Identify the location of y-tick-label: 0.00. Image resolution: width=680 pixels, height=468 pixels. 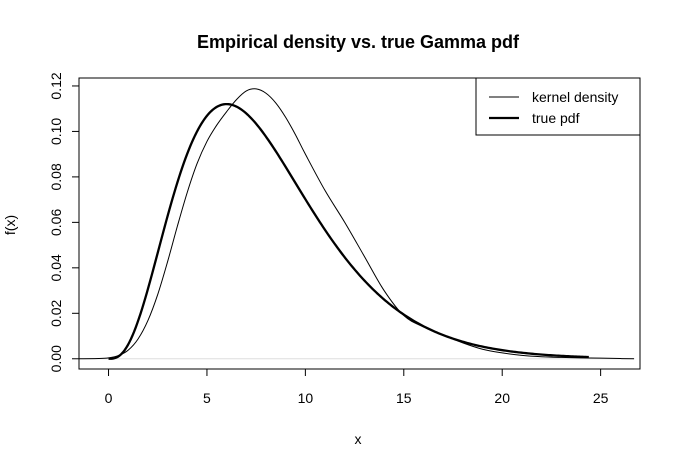
(56, 358).